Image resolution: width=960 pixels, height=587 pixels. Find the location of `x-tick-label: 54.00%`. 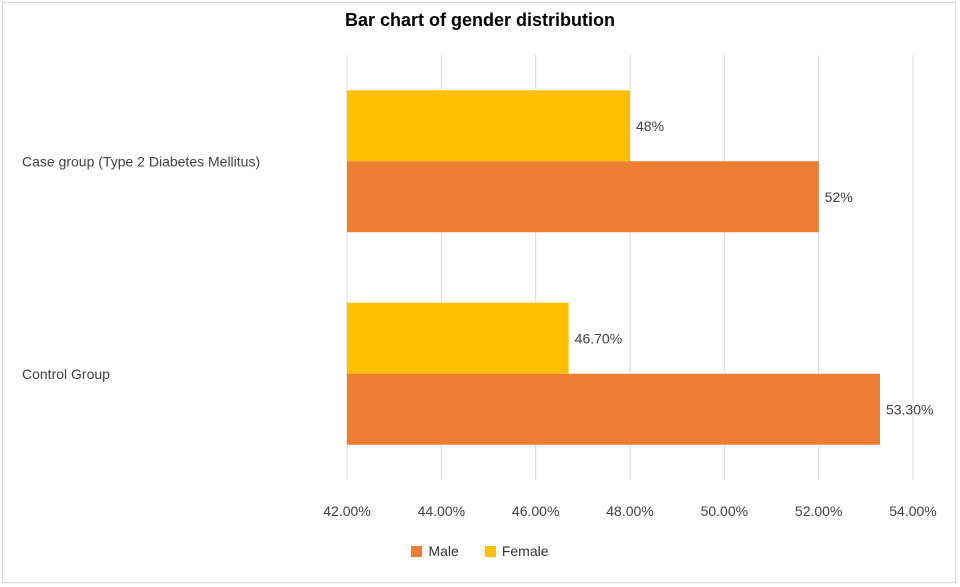

x-tick-label: 54.00% is located at coordinates (912, 511).